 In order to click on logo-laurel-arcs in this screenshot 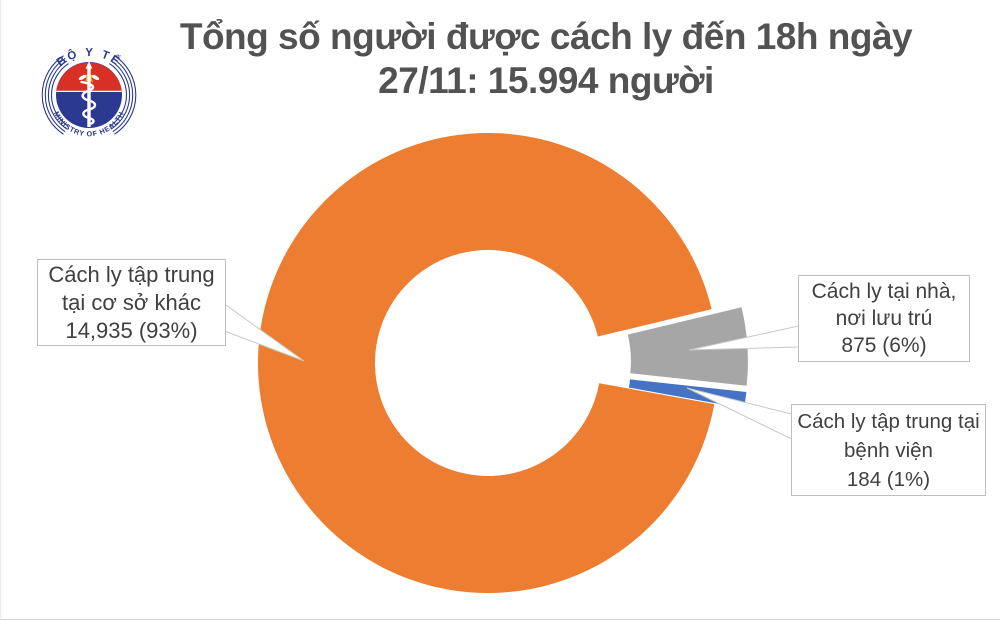, I will do `click(89, 95)`.